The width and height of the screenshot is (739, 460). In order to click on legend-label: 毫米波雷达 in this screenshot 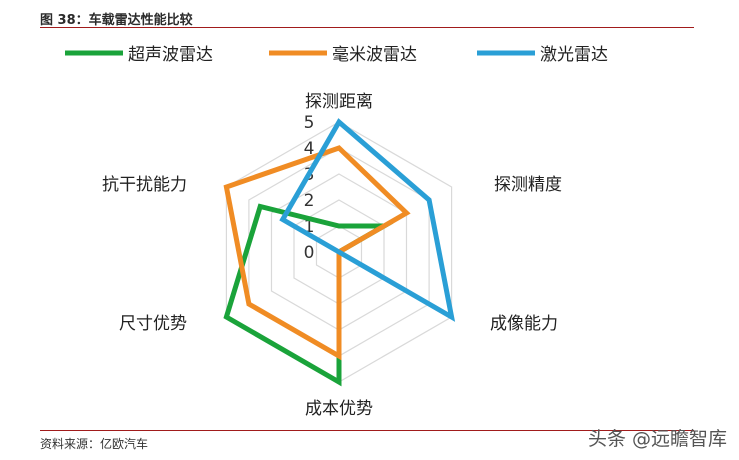, I will do `click(374, 55)`.